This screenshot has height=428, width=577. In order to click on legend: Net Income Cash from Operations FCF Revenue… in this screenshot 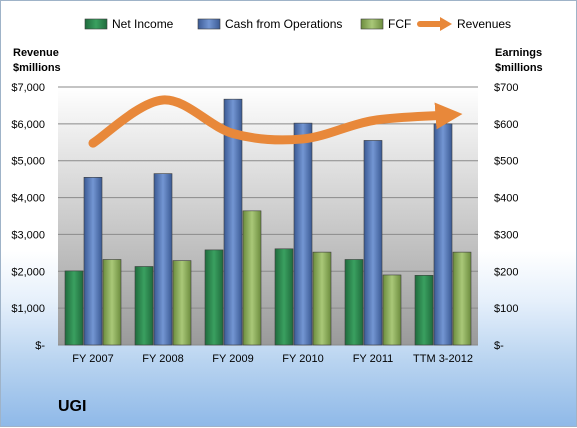, I will do `click(297, 24)`.